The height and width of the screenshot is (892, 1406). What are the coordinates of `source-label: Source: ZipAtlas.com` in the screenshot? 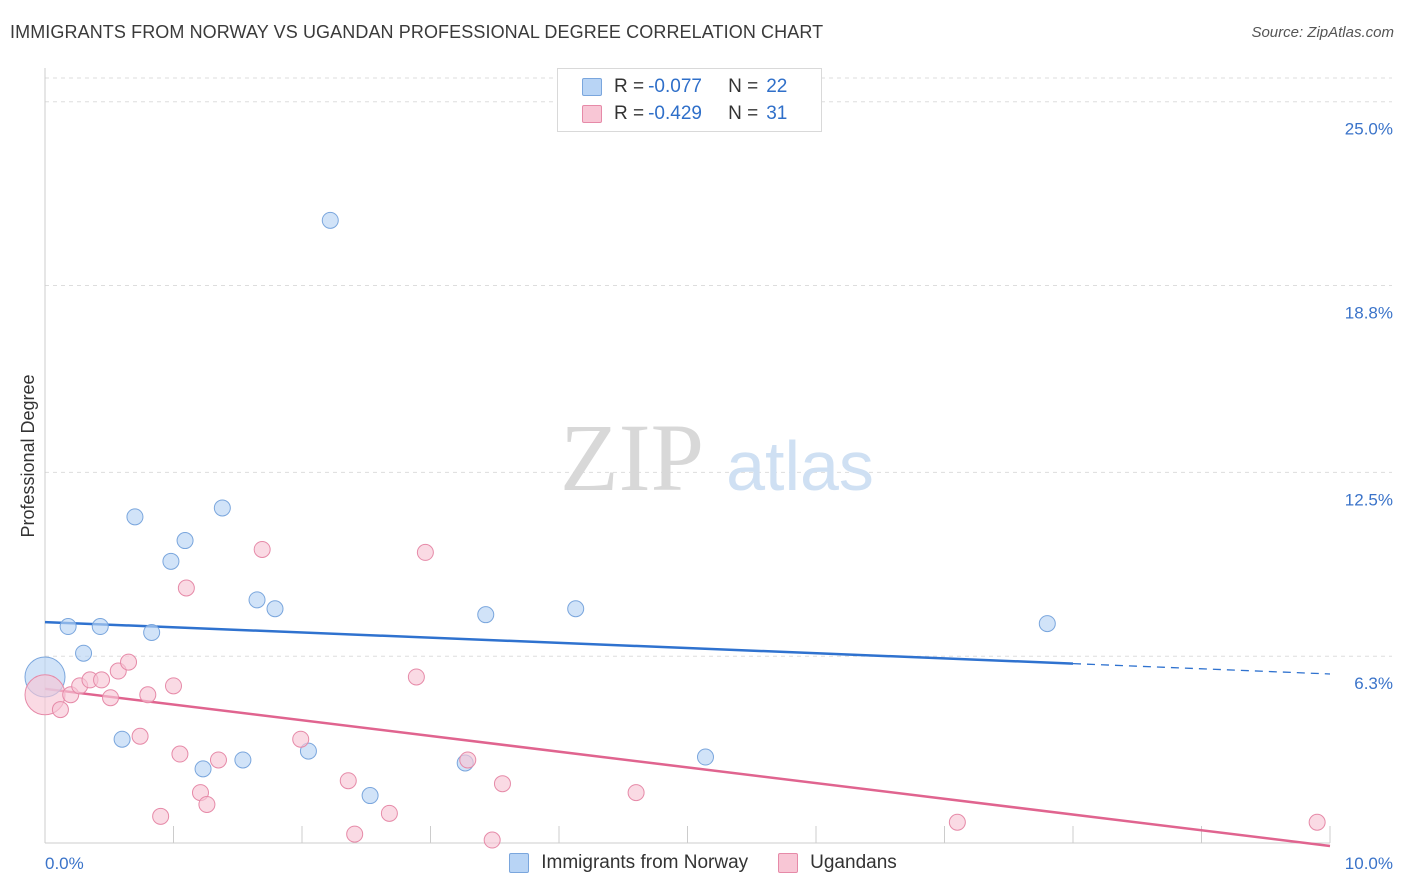 It's located at (1322, 32).